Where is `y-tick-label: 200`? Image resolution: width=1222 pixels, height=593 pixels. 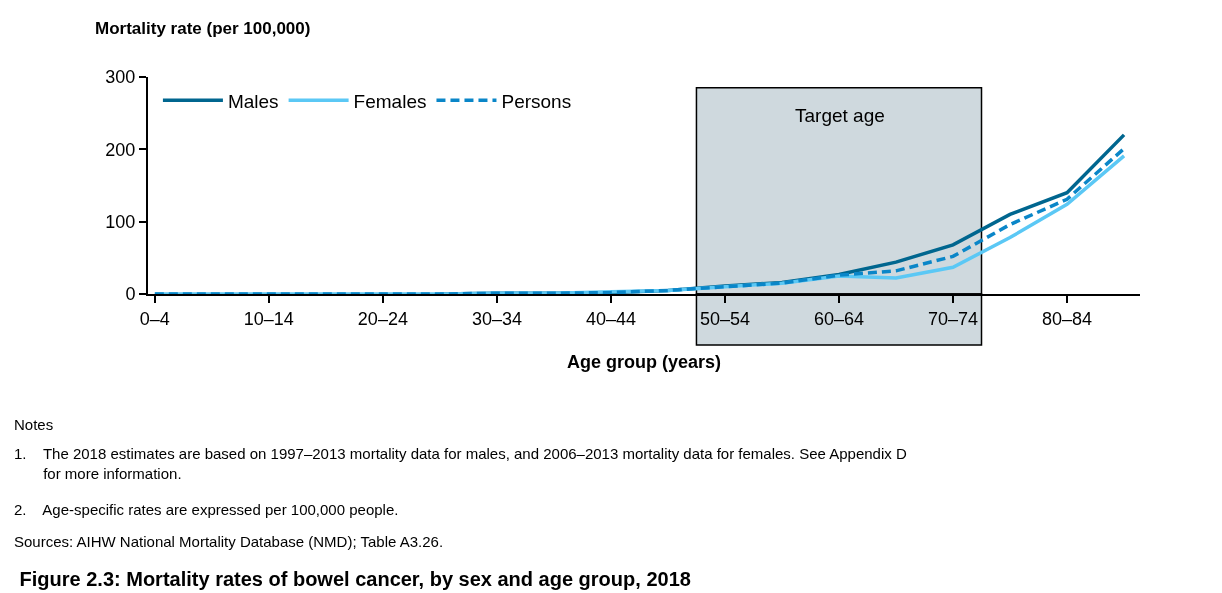 y-tick-label: 200 is located at coordinates (120, 149).